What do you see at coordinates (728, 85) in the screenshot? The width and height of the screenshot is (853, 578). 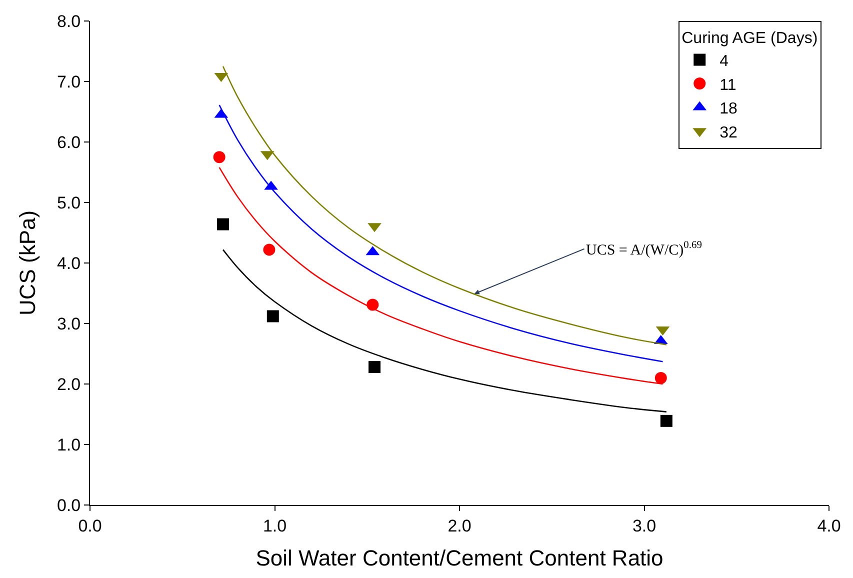 I see `legend-label: 11` at bounding box center [728, 85].